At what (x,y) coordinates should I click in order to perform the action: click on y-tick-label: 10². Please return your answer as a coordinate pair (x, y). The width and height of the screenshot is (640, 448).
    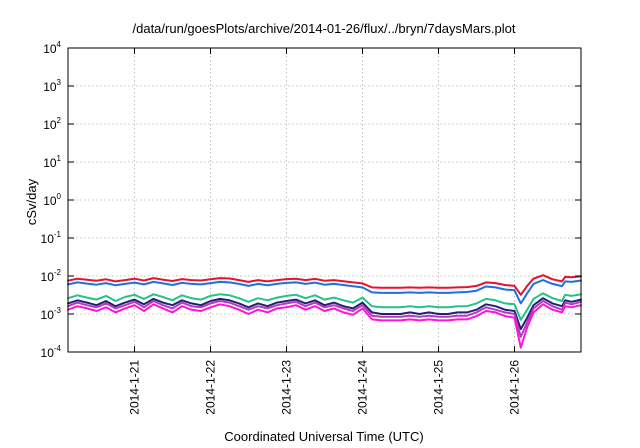
    Looking at the image, I should click on (52, 124).